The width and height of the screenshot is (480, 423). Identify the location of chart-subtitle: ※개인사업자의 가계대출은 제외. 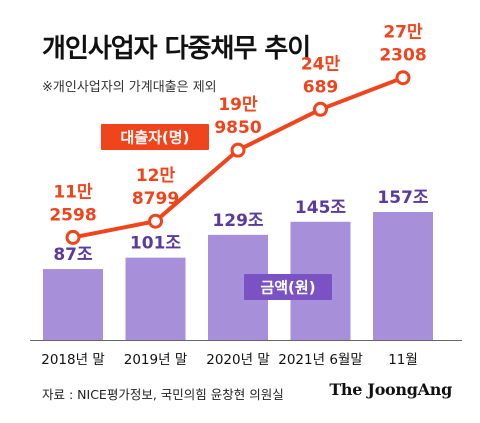
(129, 87).